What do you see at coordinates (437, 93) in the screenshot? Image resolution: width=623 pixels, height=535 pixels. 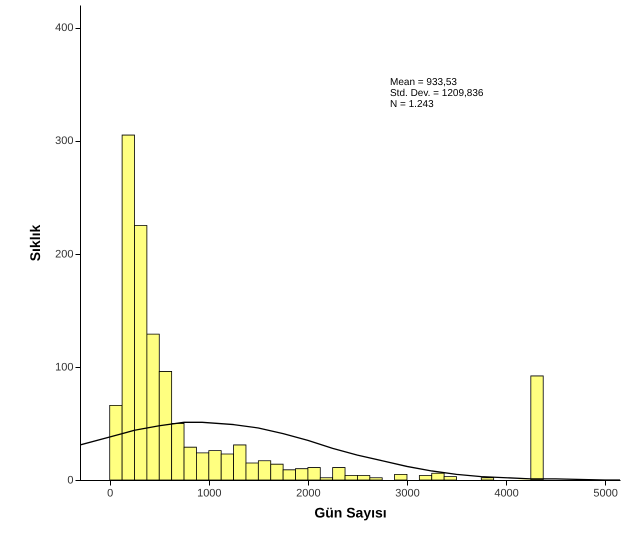 I see `annotation: Std. Dev. = 1209,836` at bounding box center [437, 93].